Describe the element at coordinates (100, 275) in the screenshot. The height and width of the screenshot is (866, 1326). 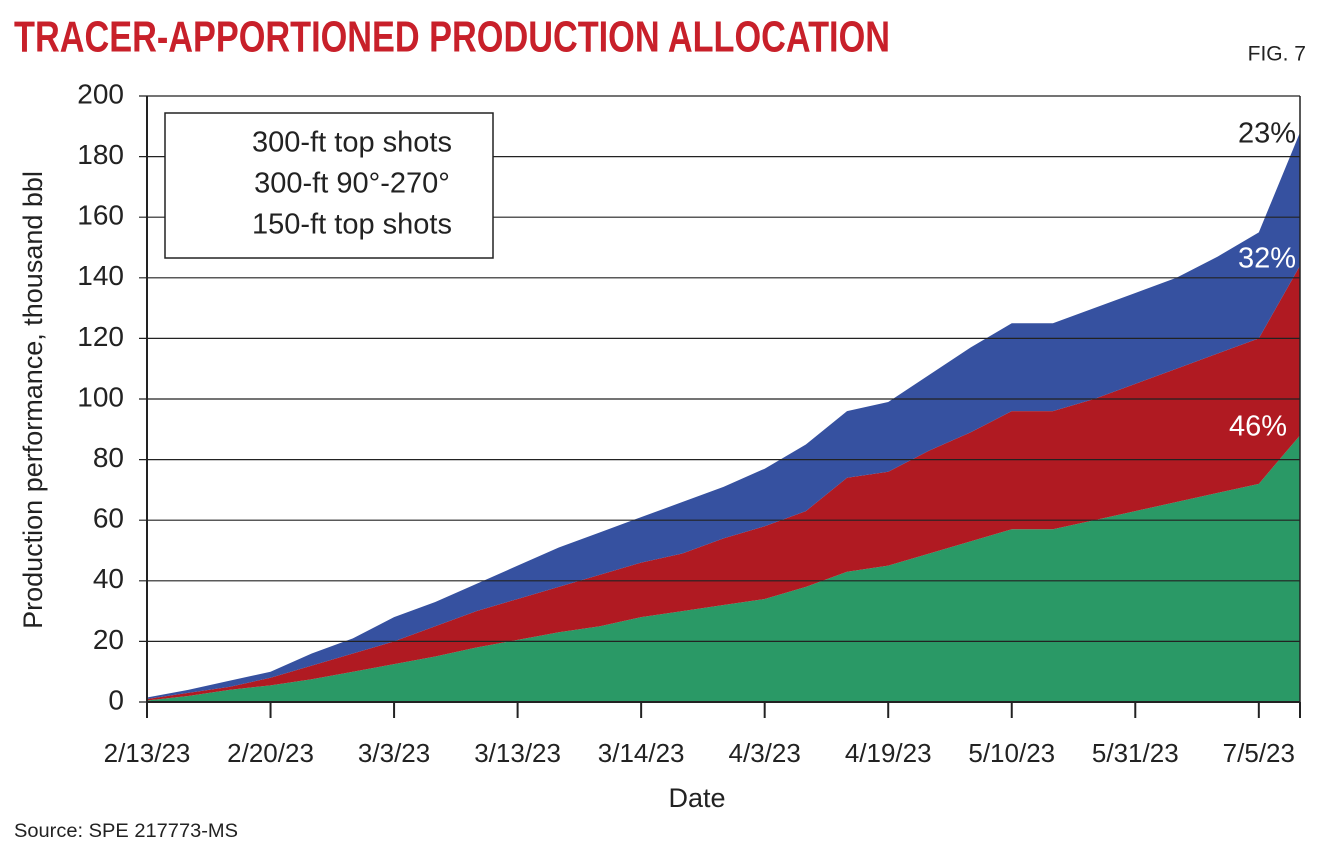
I see `y-tick-label: 140` at that location.